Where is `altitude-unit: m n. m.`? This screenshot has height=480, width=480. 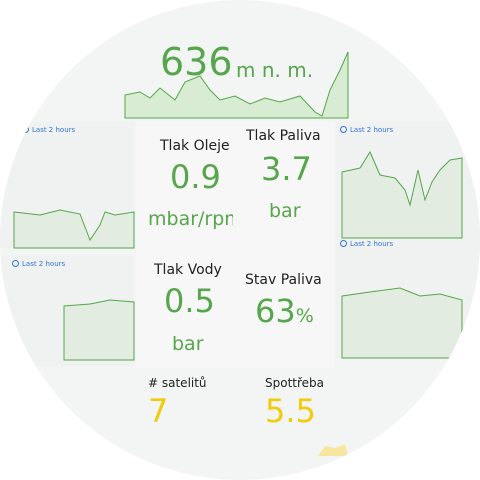 altitude-unit: m n. m. is located at coordinates (275, 70).